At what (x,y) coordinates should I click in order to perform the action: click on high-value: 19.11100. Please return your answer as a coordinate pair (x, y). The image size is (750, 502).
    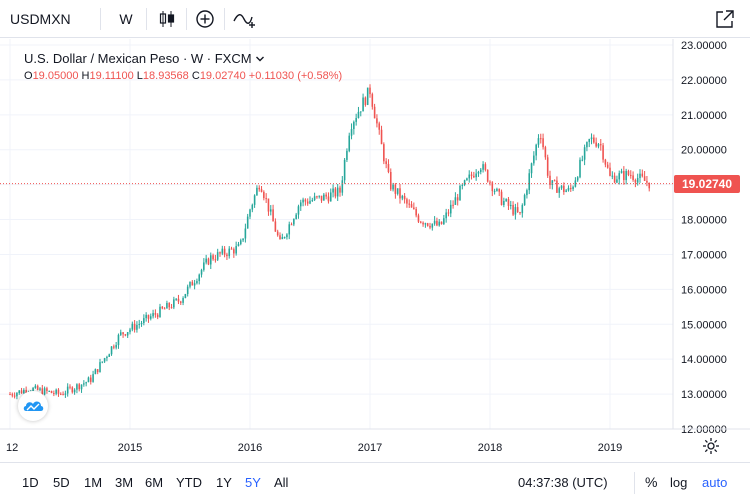
    Looking at the image, I should click on (111, 76).